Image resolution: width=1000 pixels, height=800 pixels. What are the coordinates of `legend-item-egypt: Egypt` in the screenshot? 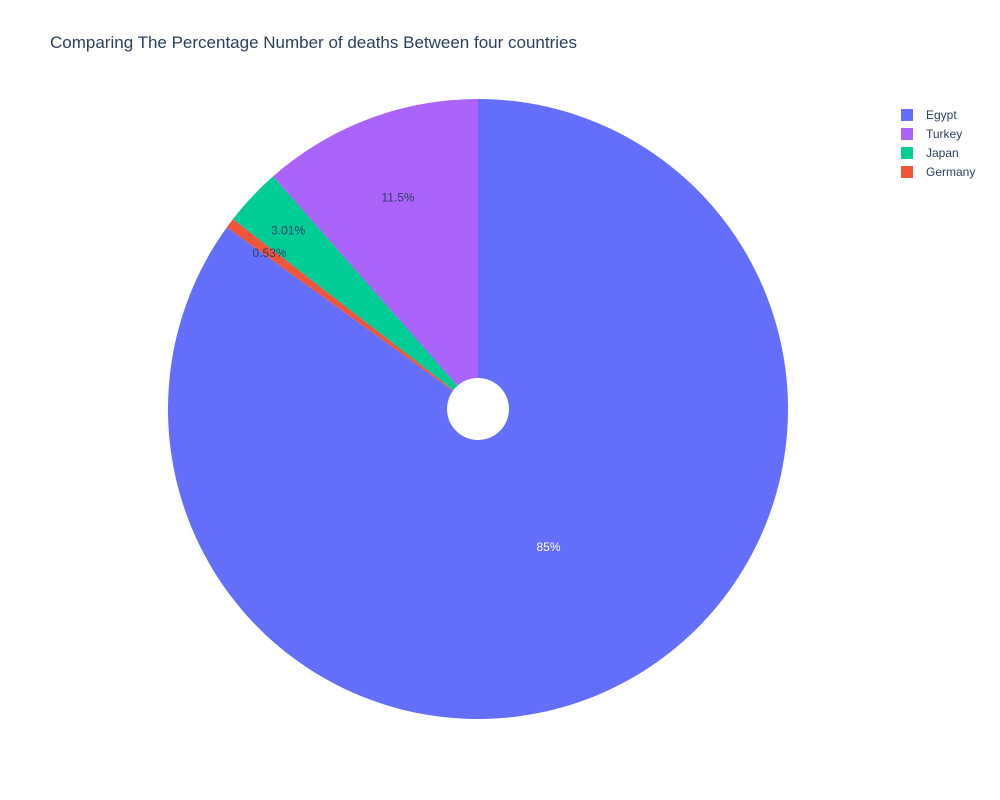 It's located at (946, 114).